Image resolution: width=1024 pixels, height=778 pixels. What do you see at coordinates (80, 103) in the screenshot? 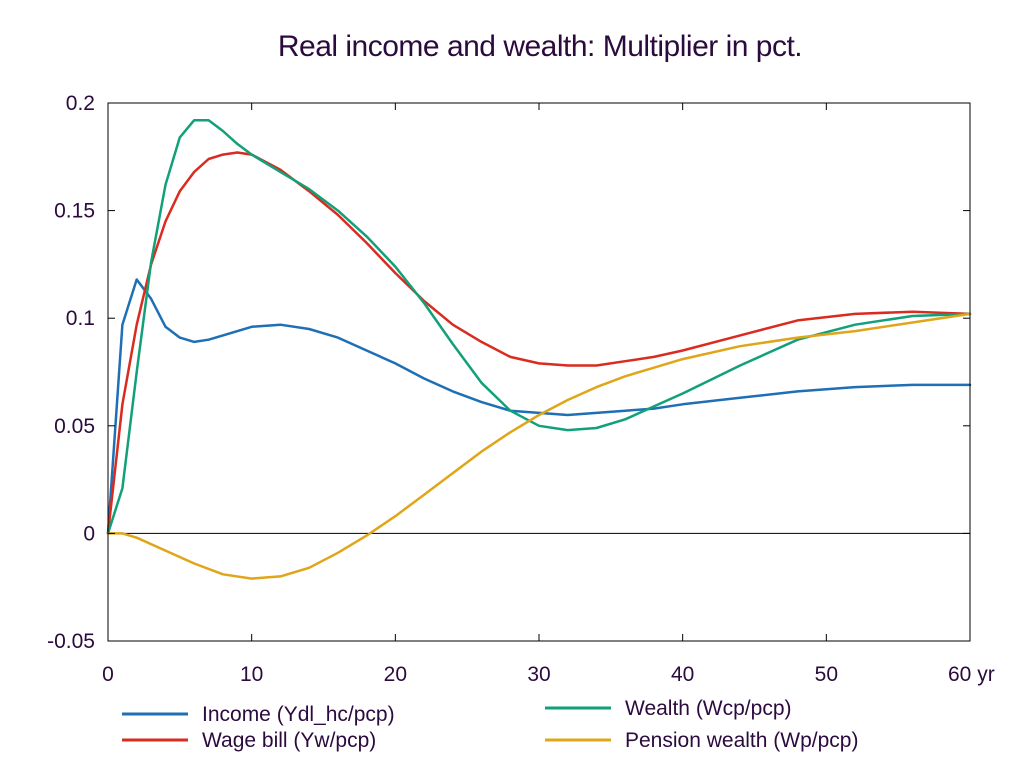
I see `y-tick-label: 0.2` at bounding box center [80, 103].